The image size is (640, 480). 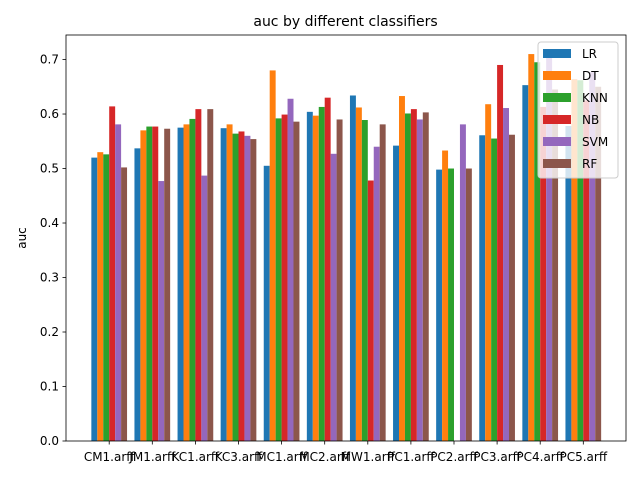 What do you see at coordinates (49, 114) in the screenshot?
I see `y-tick-label: 0.6` at bounding box center [49, 114].